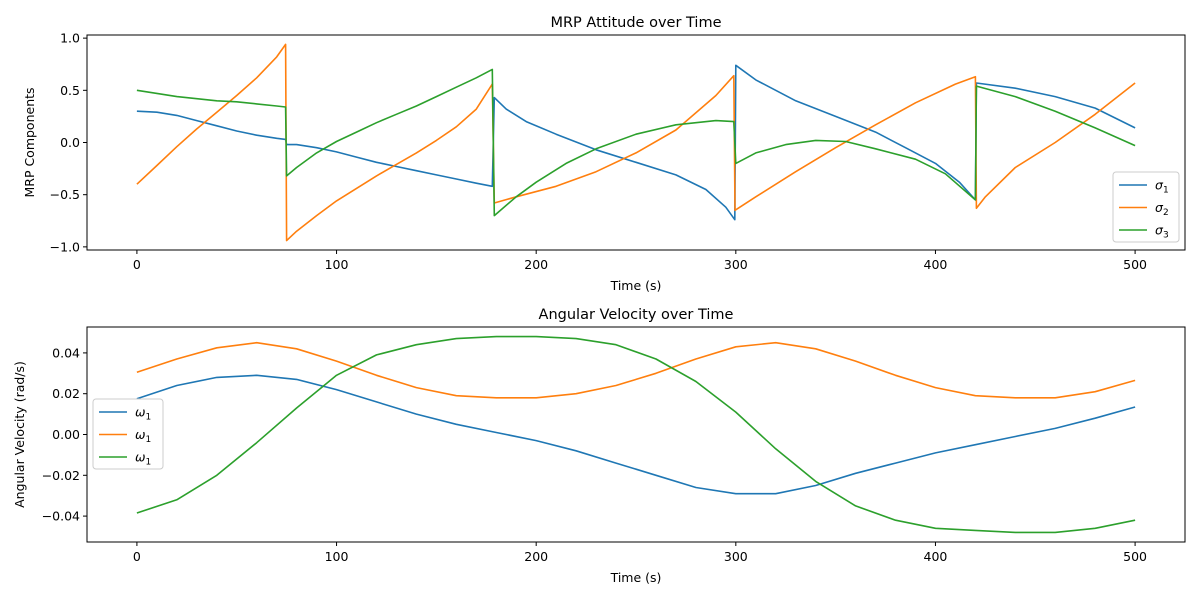 The width and height of the screenshot is (1200, 600). What do you see at coordinates (1162, 209) in the screenshot?
I see `mrp-legend-label-2: σ2` at bounding box center [1162, 209].